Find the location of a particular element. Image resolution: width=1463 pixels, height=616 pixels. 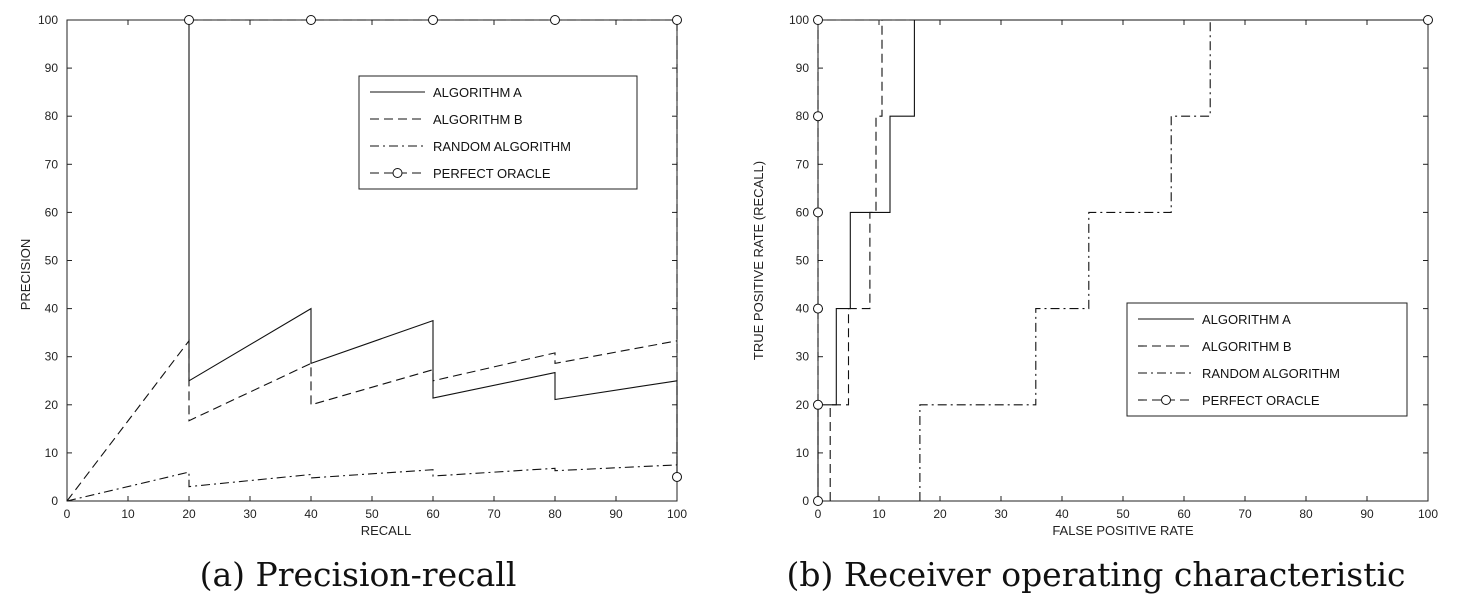

series-line-algorithm-b is located at coordinates (372, 420).